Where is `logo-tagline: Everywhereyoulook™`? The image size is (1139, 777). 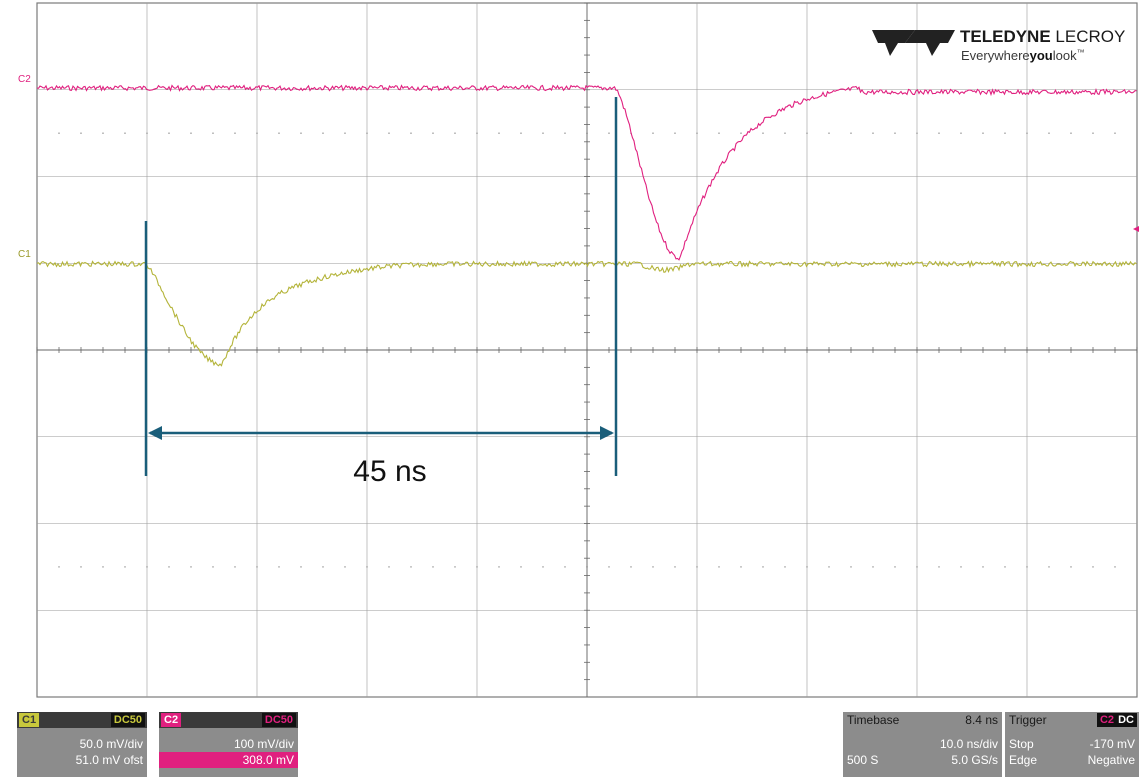 logo-tagline: Everywhereyoulook™ is located at coordinates (1023, 55).